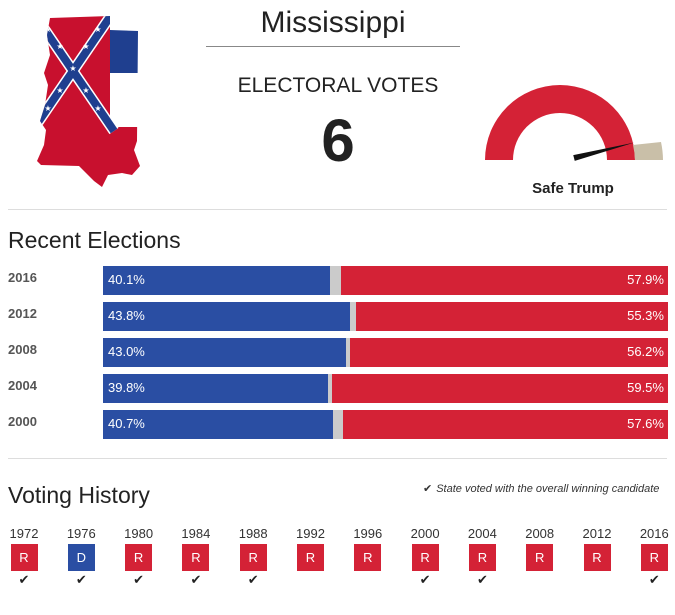 This screenshot has width=675, height=615. What do you see at coordinates (338, 140) in the screenshot?
I see `electoral-votes-value: 6` at bounding box center [338, 140].